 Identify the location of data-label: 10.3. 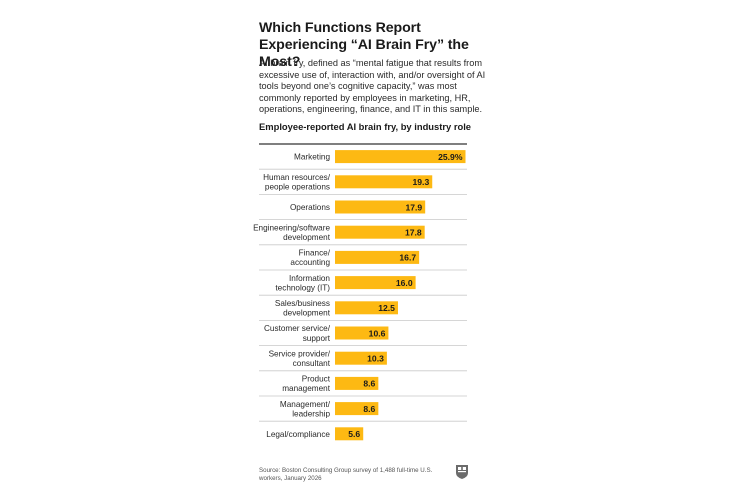
(375, 359).